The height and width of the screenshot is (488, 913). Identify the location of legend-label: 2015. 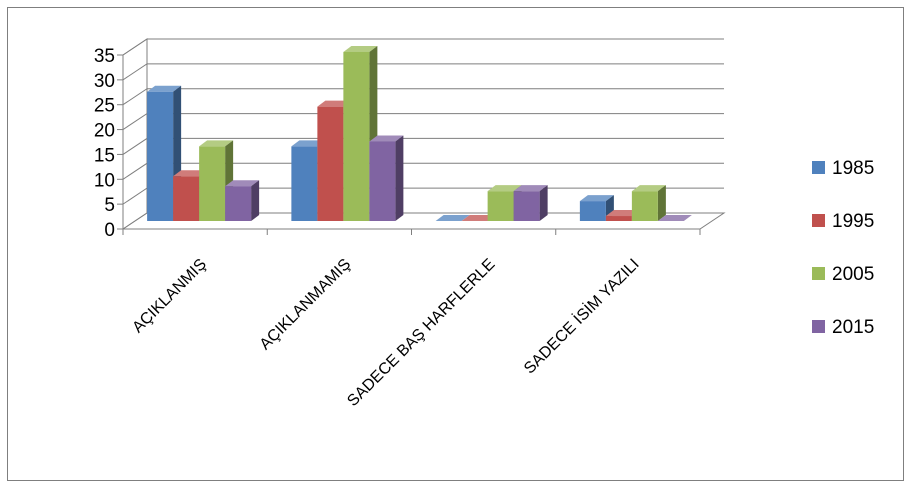
(853, 327).